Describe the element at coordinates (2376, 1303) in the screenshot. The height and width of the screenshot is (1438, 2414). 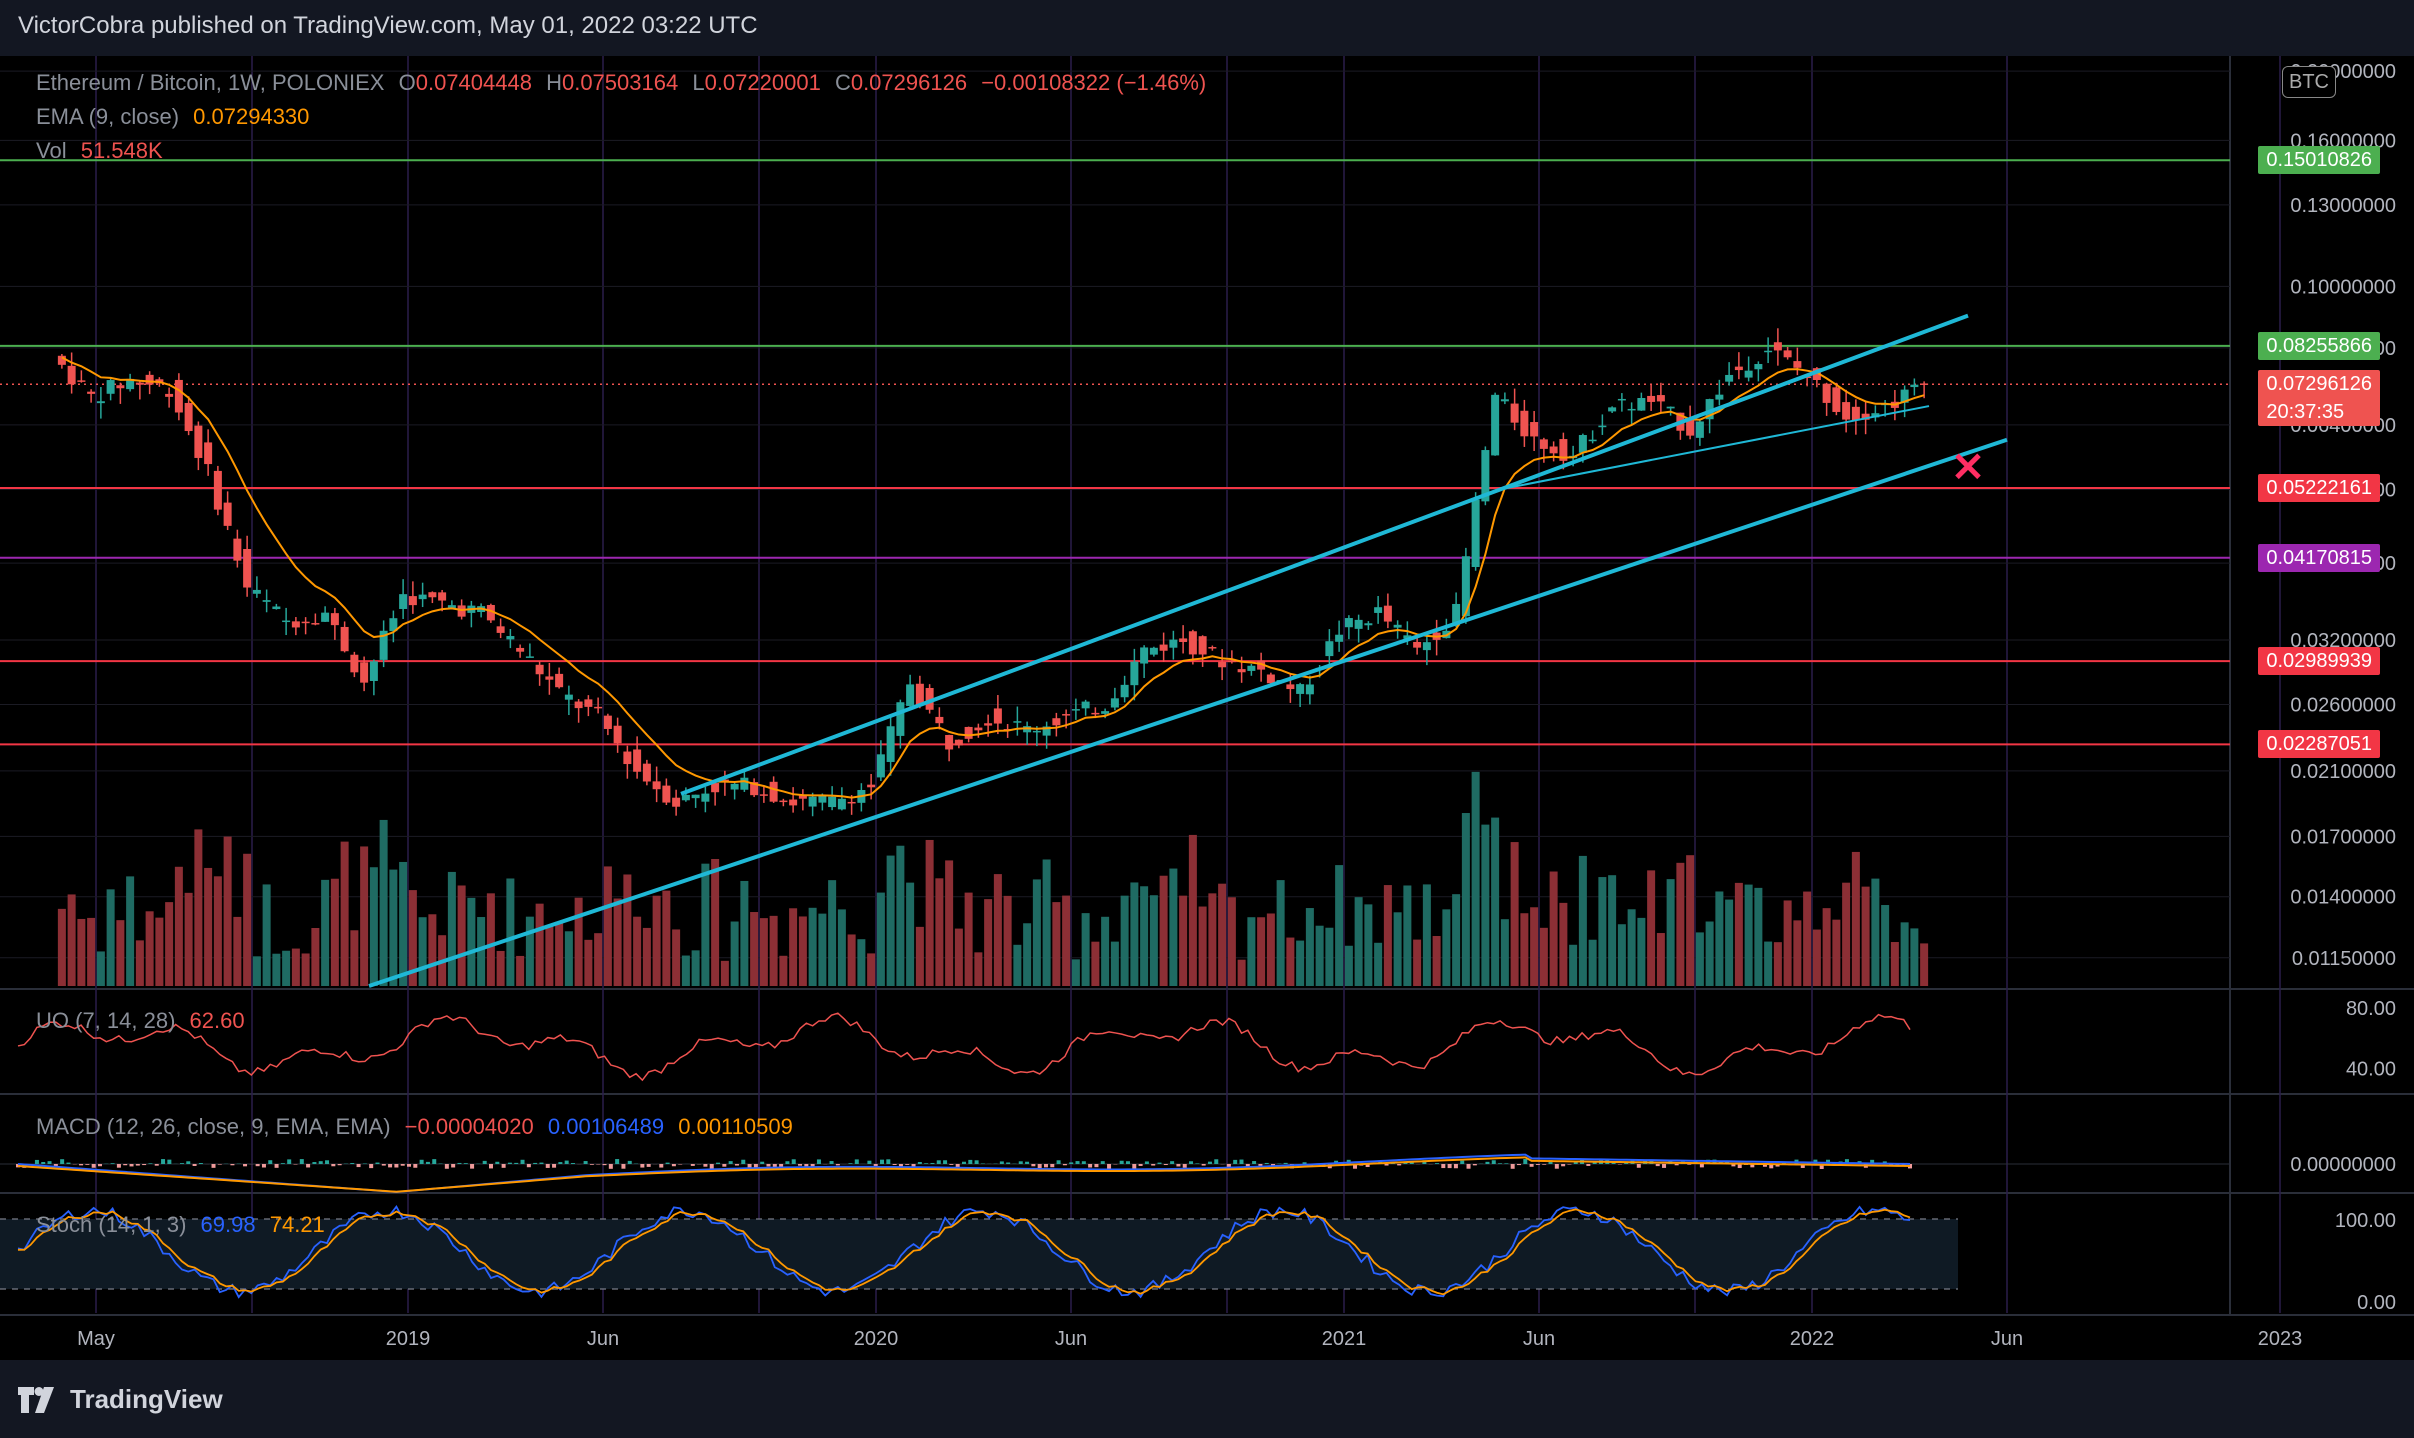
I see `stoch-tick-label: 0.00` at that location.